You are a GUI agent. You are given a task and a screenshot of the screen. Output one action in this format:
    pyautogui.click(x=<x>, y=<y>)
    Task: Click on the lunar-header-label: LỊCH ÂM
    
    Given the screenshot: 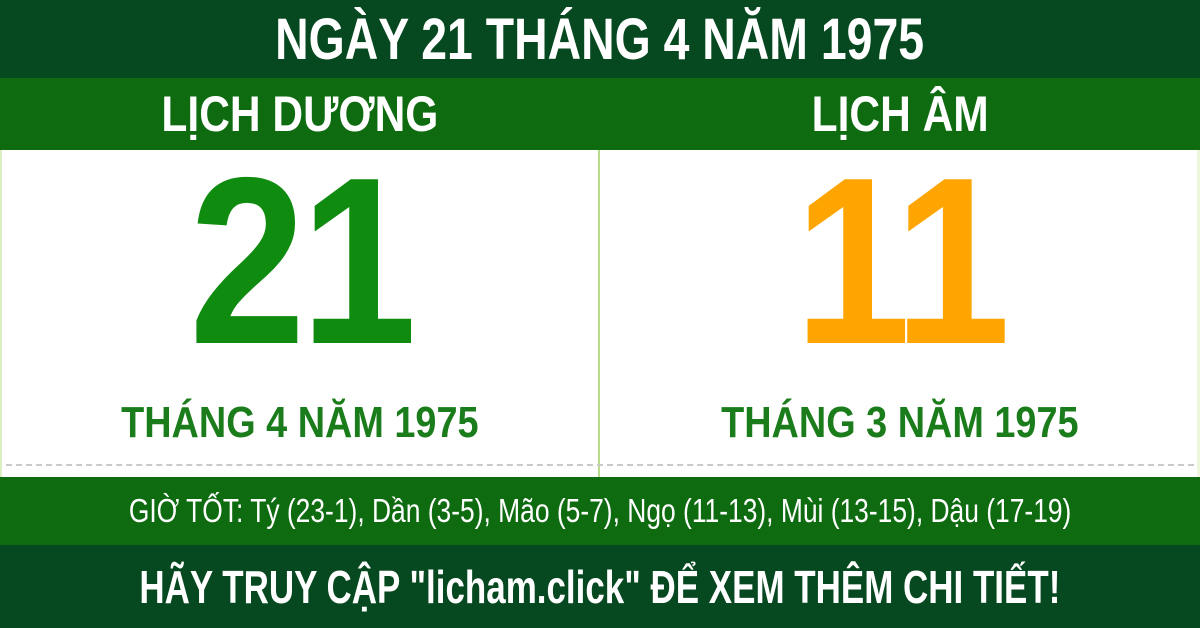 What is the action you would take?
    pyautogui.click(x=900, y=114)
    